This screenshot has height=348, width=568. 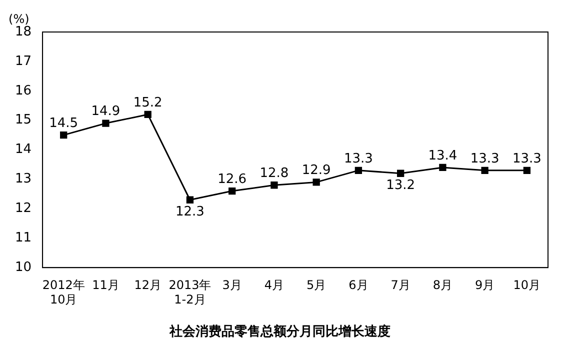 I want to click on data-label: 12.3, so click(x=189, y=212).